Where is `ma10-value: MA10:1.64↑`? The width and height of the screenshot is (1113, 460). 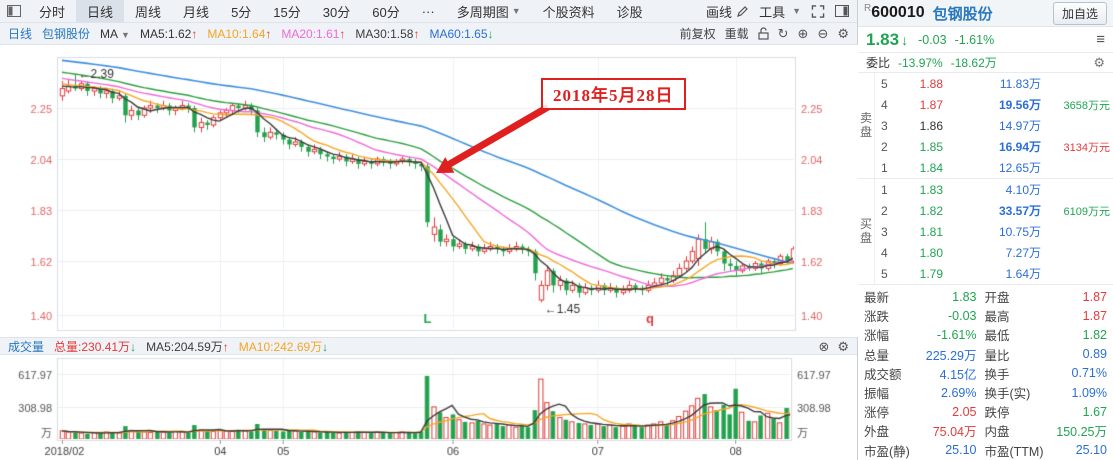
ma10-value: MA10:1.64↑ is located at coordinates (239, 33).